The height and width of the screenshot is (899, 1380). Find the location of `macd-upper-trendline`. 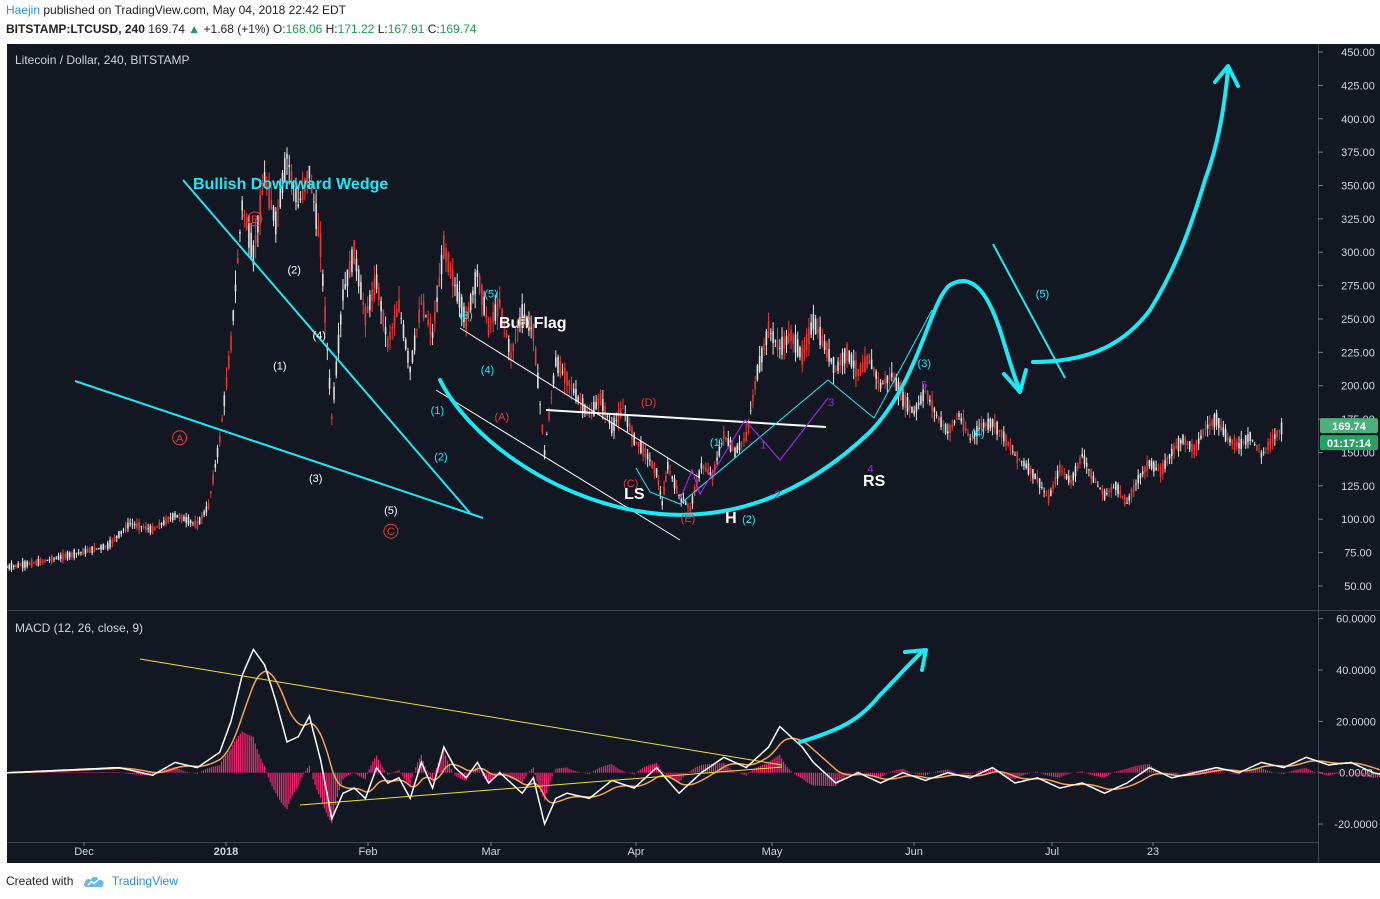

macd-upper-trendline is located at coordinates (461, 712).